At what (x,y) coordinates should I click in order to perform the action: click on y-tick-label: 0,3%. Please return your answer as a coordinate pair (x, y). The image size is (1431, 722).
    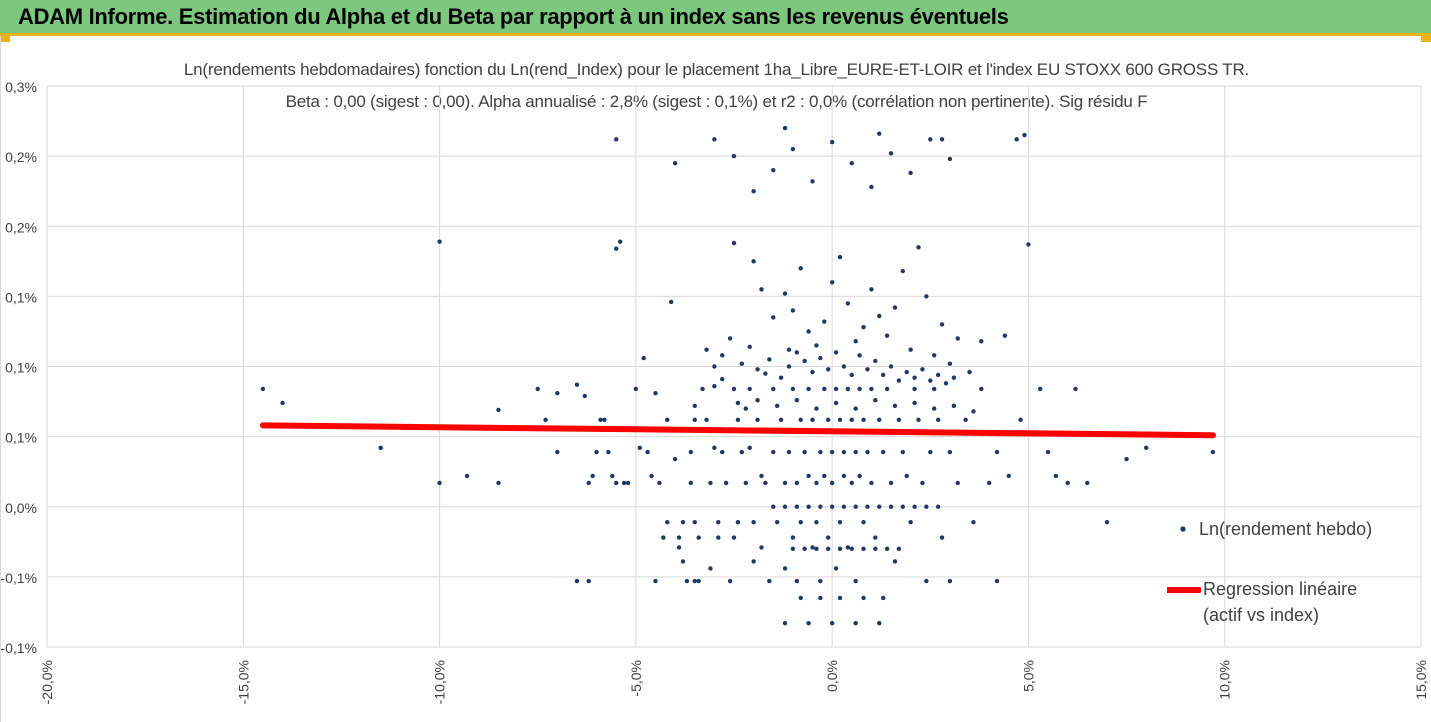
    Looking at the image, I should click on (21, 87).